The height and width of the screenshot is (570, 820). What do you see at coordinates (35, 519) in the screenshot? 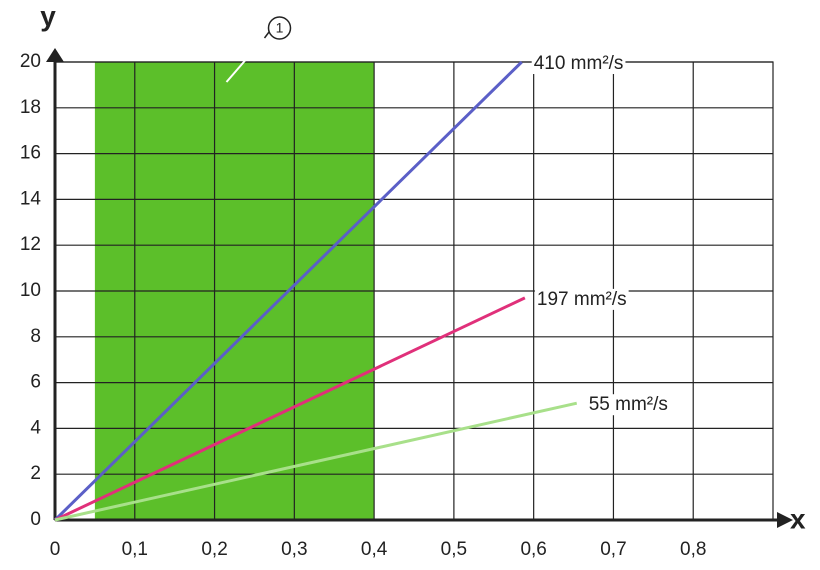
I see `y-tick-label: 0` at bounding box center [35, 519].